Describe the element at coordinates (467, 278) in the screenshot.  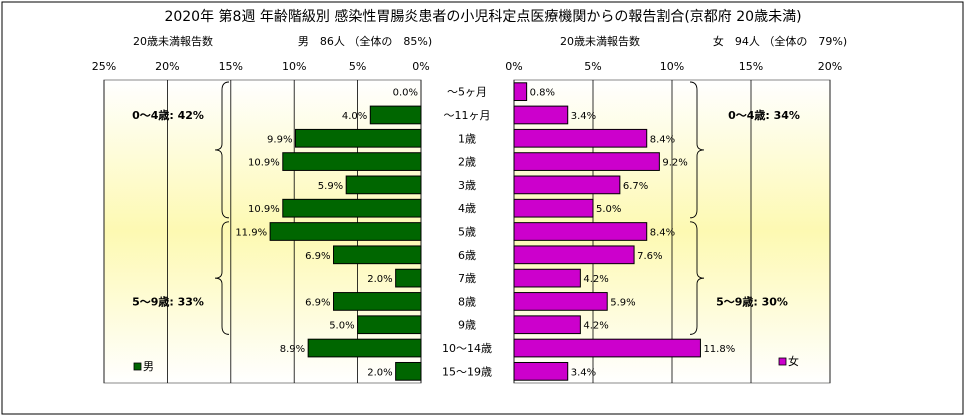
I see `category-label: 7歳` at that location.